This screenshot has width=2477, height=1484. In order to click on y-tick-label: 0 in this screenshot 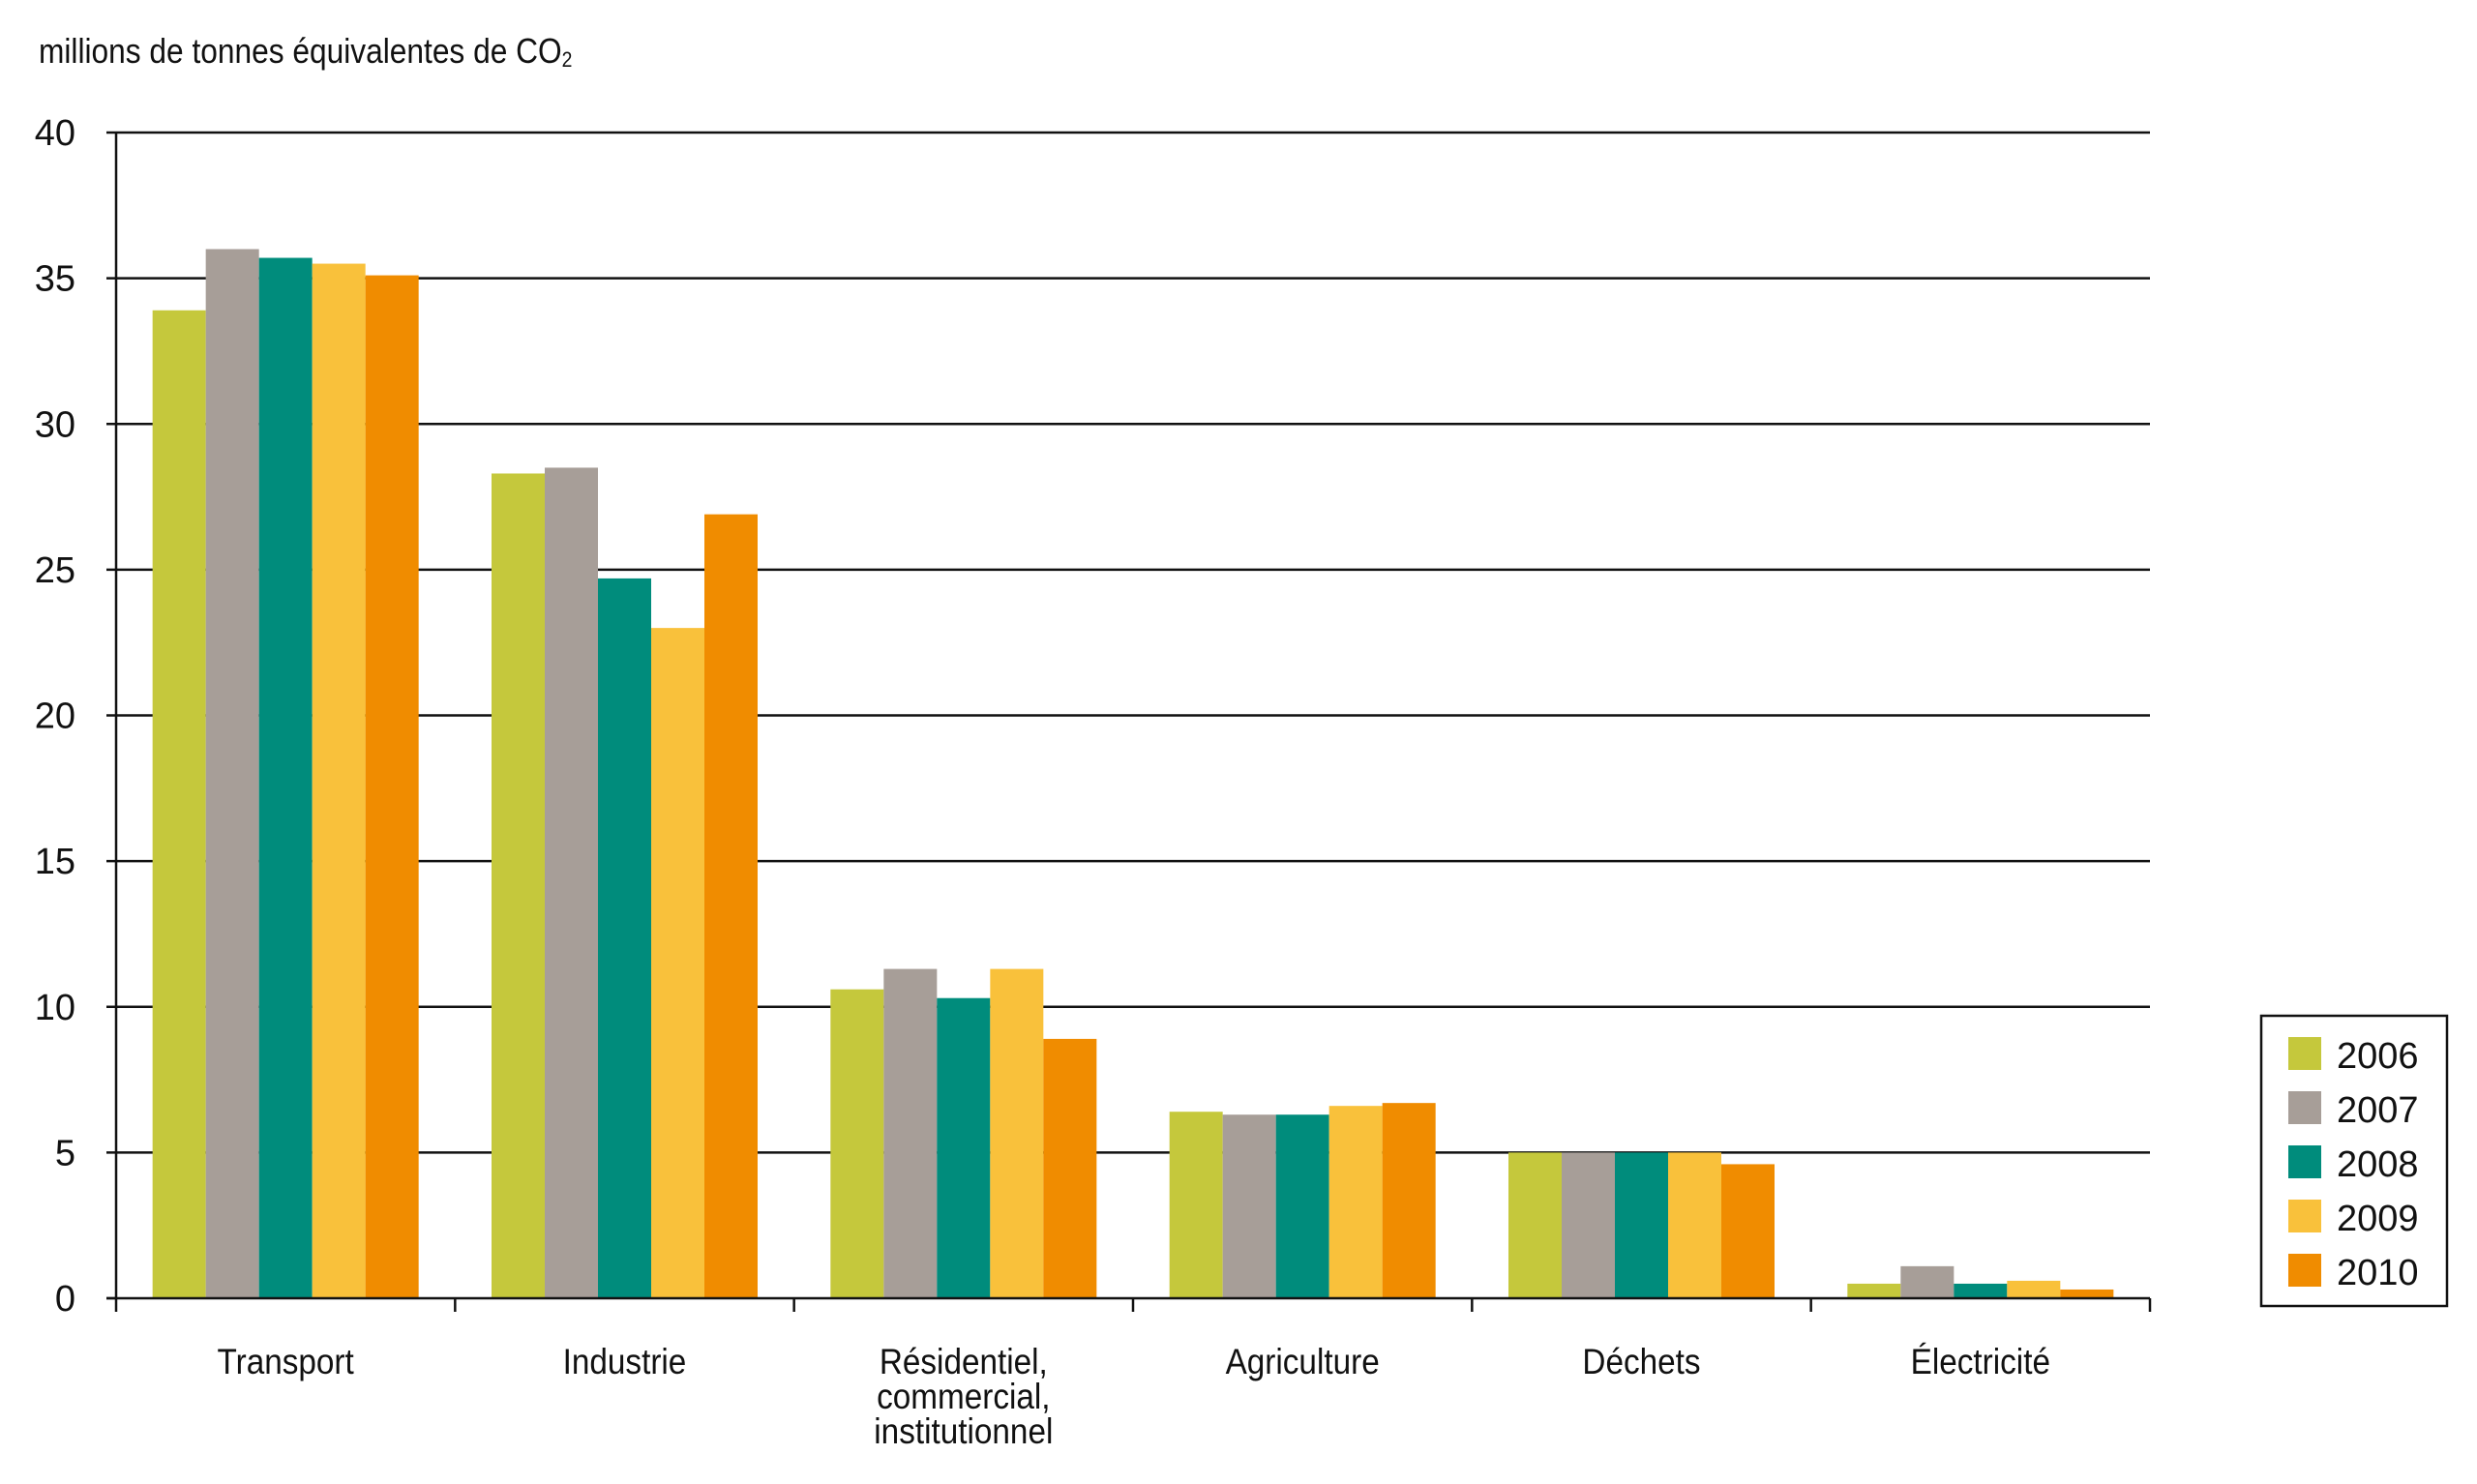, I will do `click(65, 1299)`.